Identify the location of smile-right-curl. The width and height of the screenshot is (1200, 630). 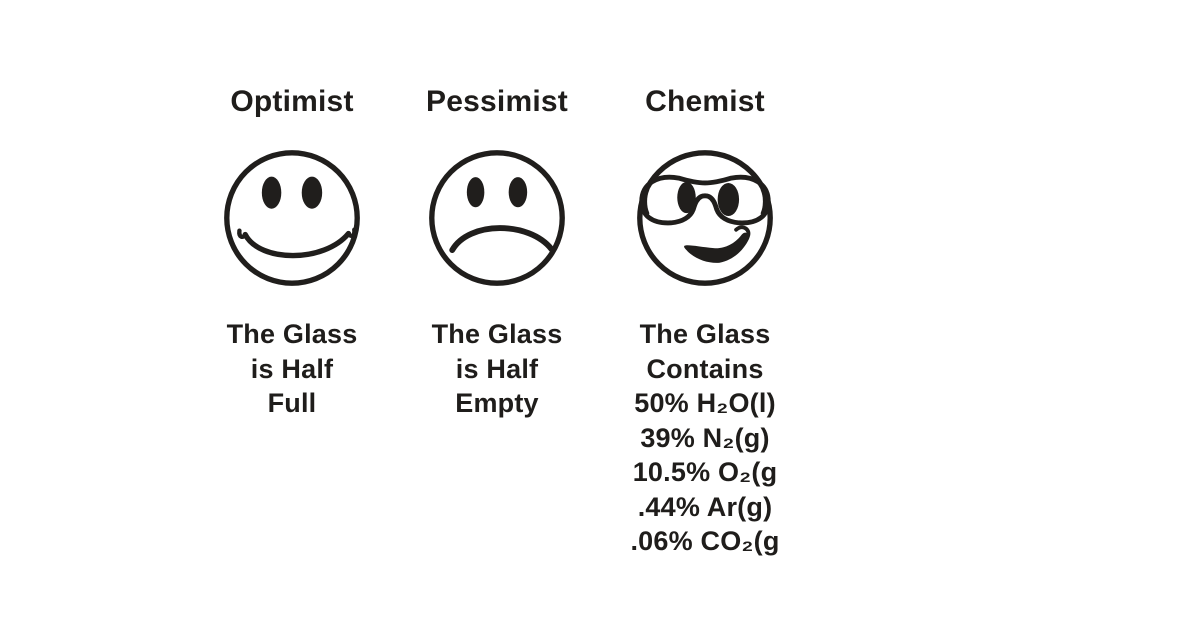
(351, 232).